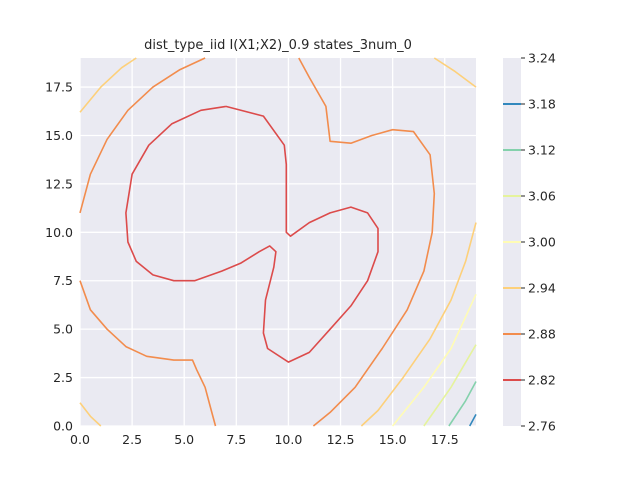 This screenshot has height=482, width=640. I want to click on x-tick-label: 15.0, so click(393, 439).